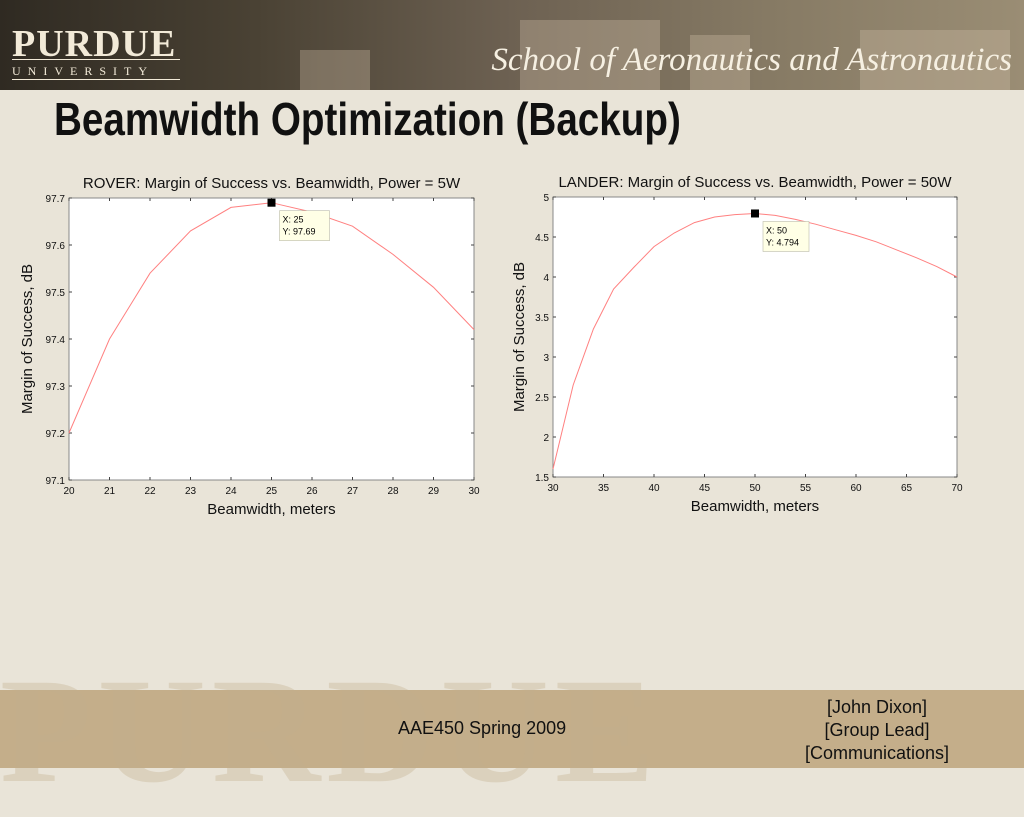 This screenshot has height=817, width=1024. What do you see at coordinates (27, 339) in the screenshot?
I see `chart0-ylabel: Margin of Success, dB` at bounding box center [27, 339].